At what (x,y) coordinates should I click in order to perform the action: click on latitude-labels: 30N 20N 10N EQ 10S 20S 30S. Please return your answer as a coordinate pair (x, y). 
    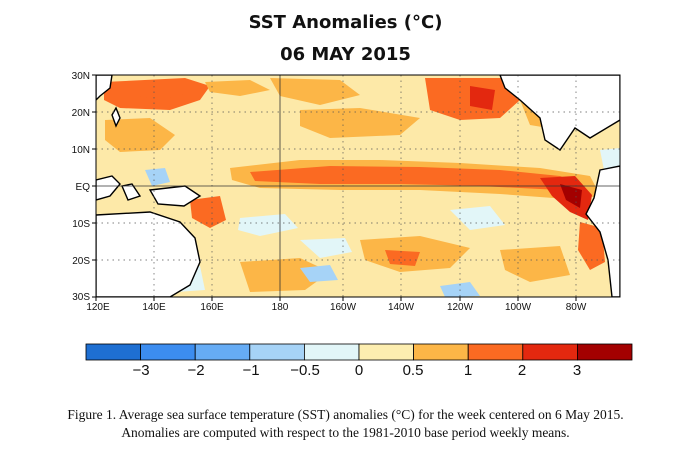
    Looking at the image, I should click on (81, 187).